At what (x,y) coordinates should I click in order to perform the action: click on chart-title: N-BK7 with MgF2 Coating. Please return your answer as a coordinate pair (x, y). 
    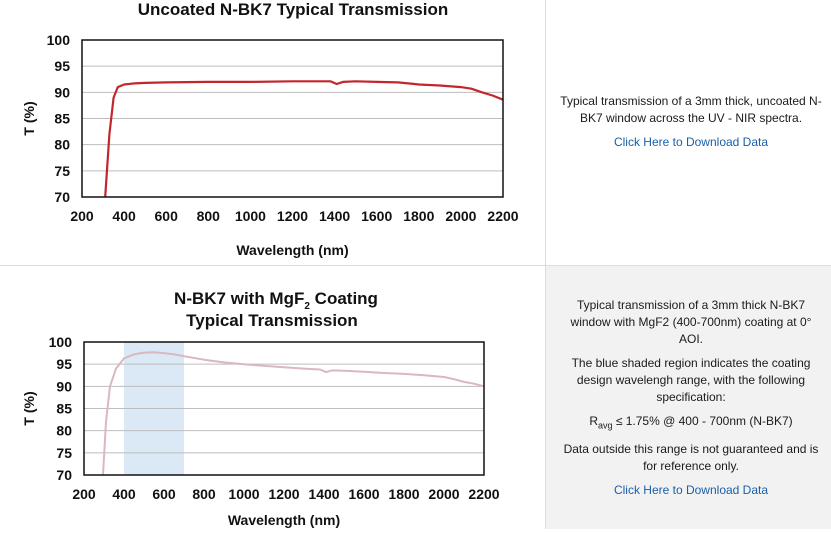
    Looking at the image, I should click on (276, 300).